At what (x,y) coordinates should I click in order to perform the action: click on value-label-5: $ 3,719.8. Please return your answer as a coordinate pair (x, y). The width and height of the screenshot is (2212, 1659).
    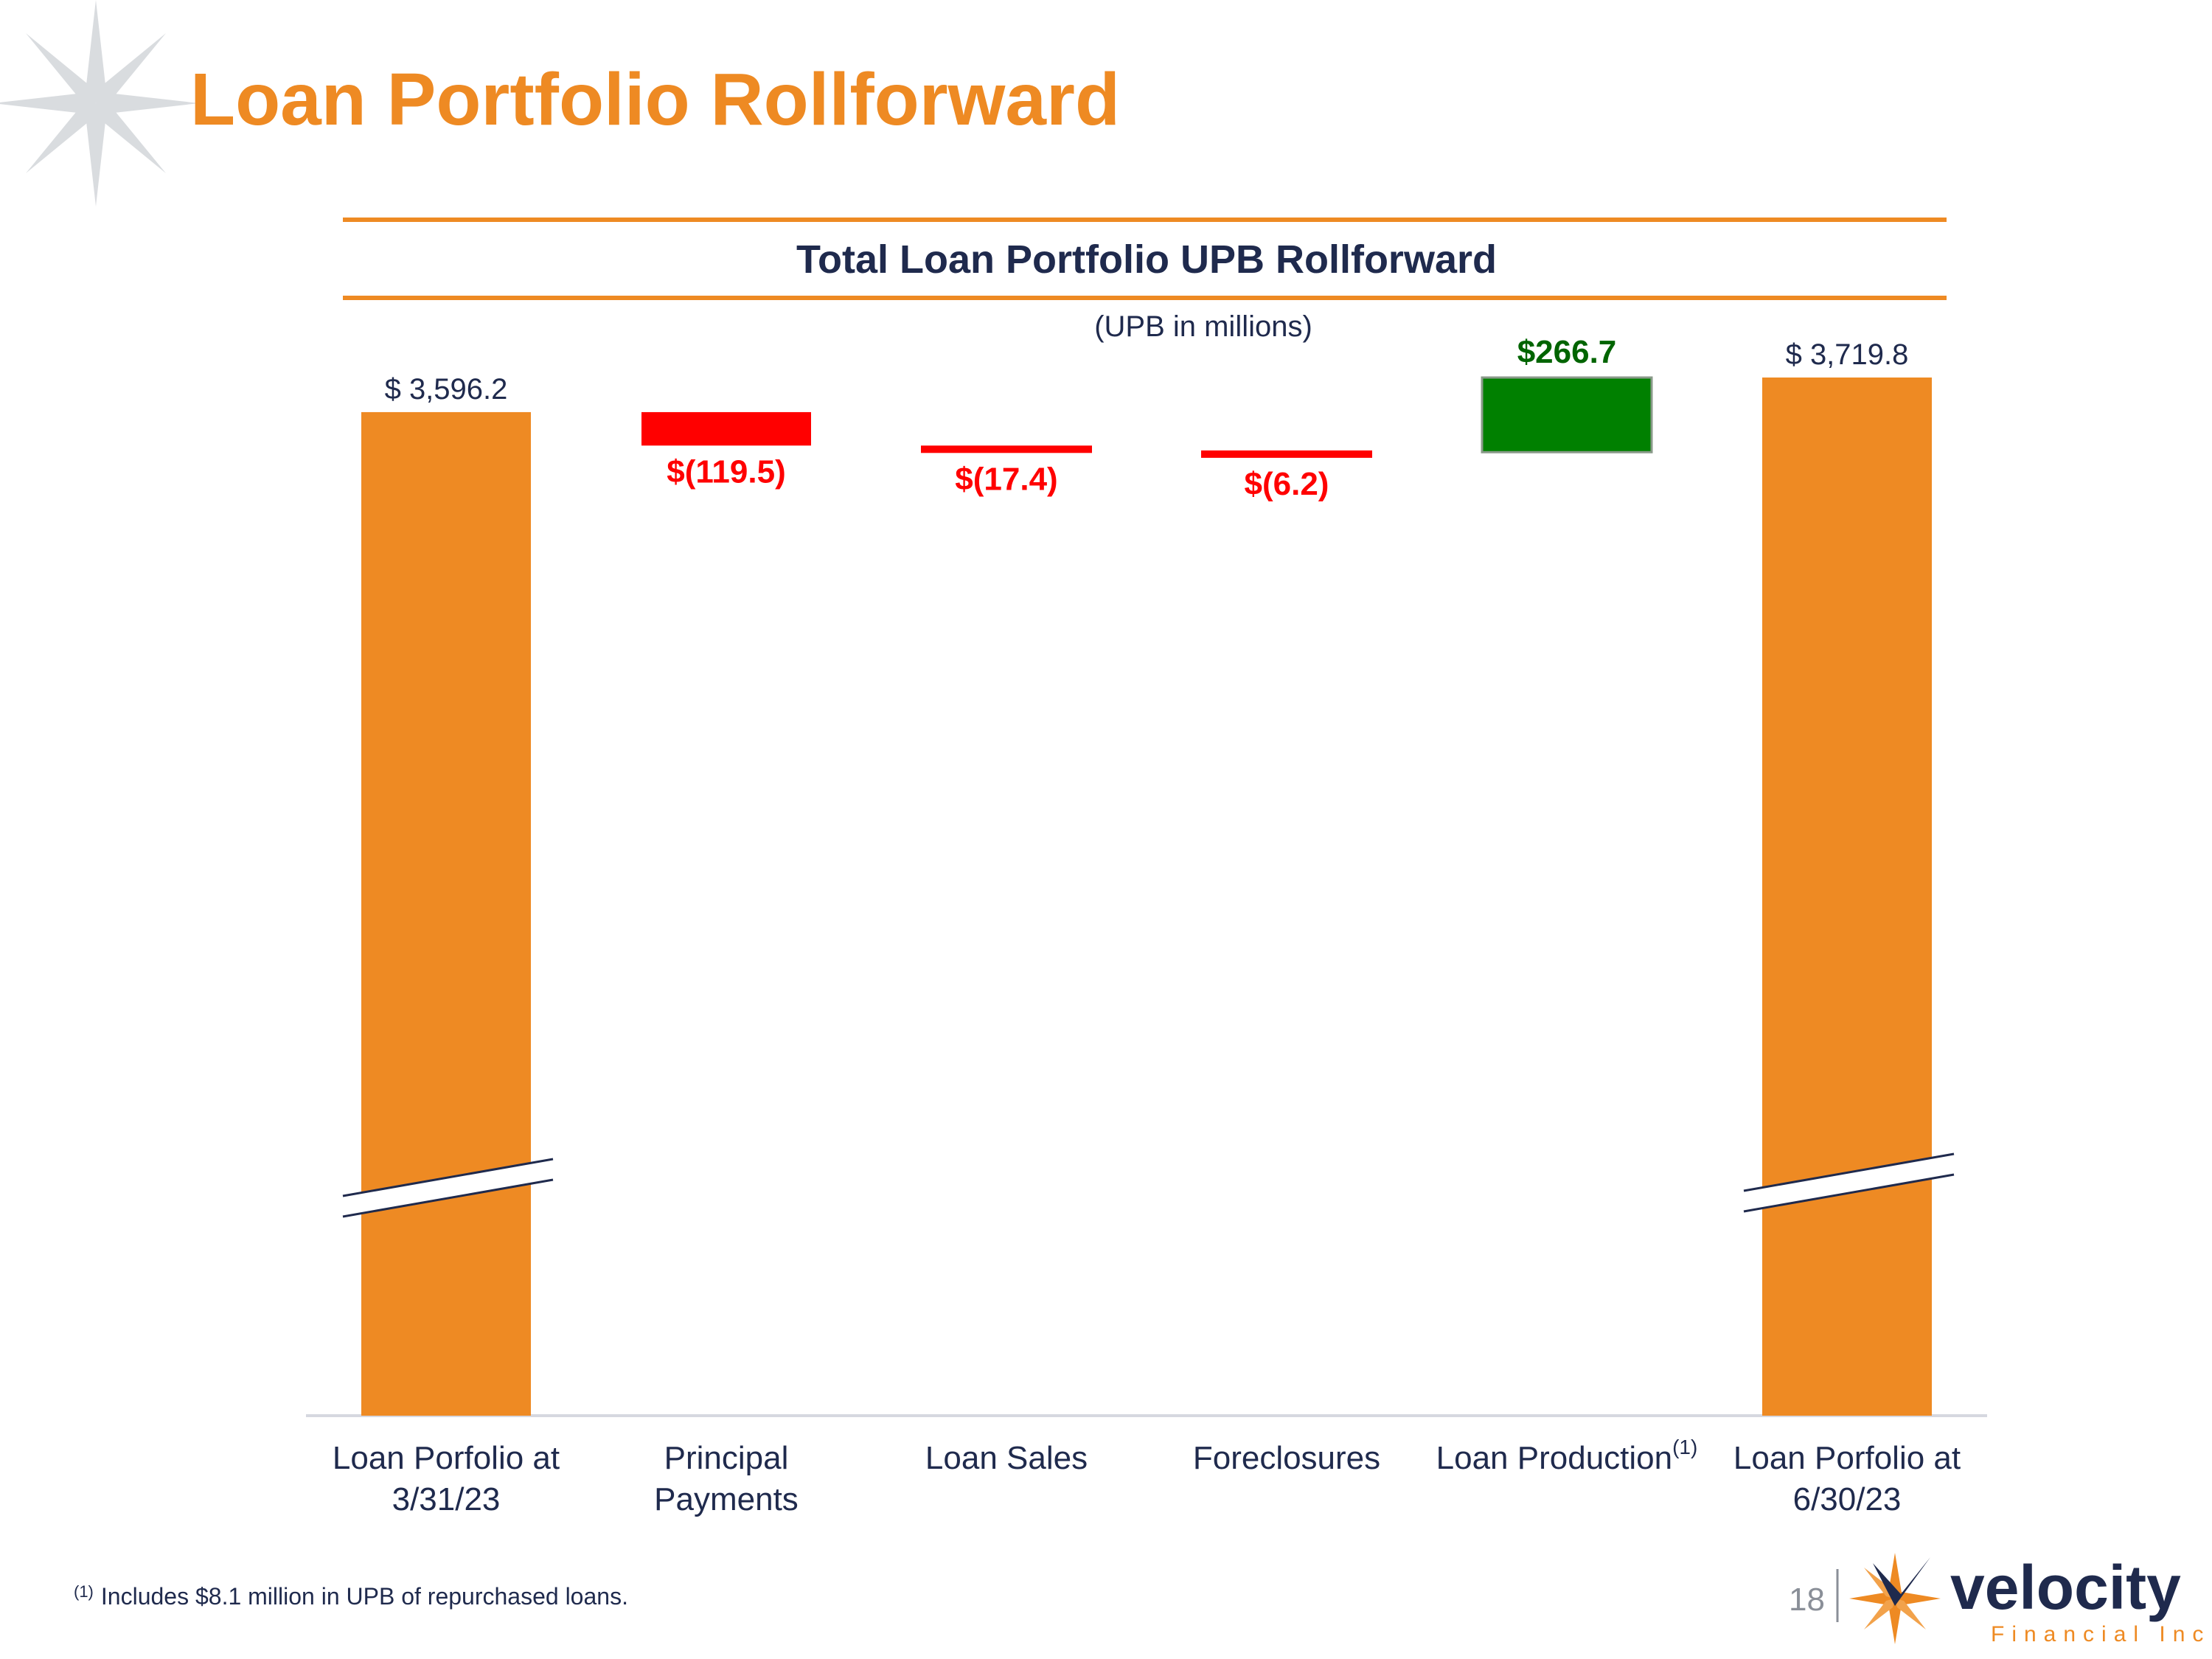
    Looking at the image, I should click on (1847, 354).